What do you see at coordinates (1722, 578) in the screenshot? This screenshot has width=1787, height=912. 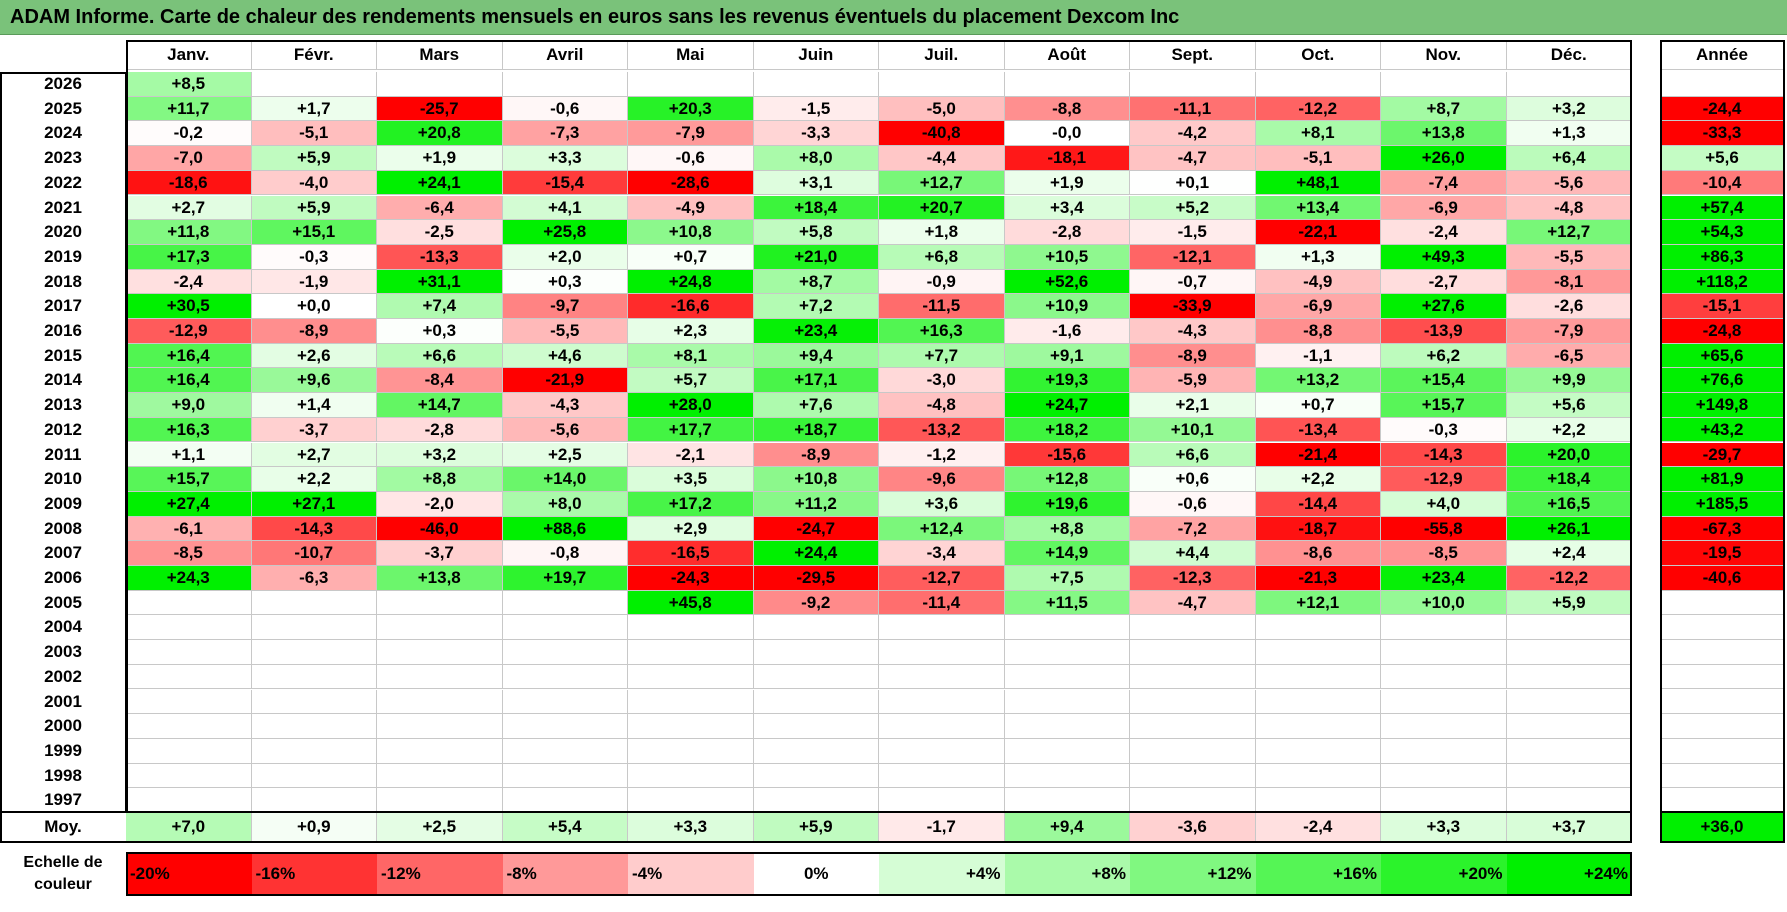 I see `annual-cell: -40,6` at bounding box center [1722, 578].